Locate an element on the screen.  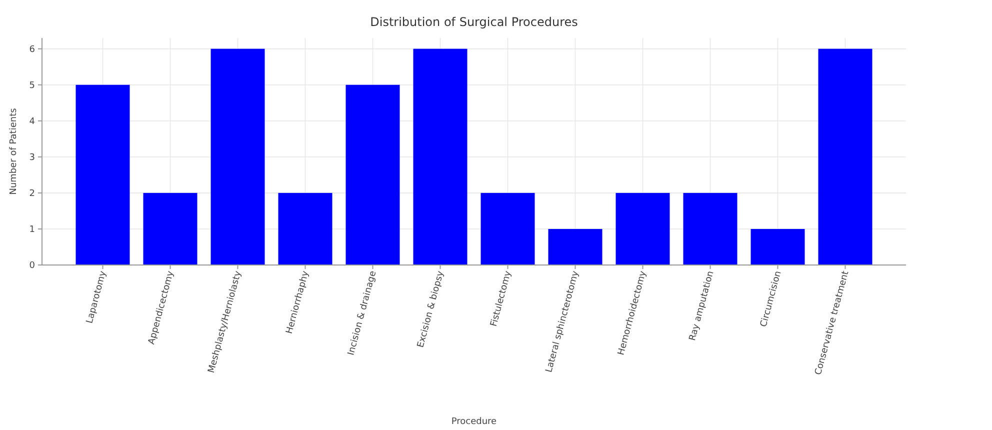
y-tick-label: 2 is located at coordinates (32, 194).